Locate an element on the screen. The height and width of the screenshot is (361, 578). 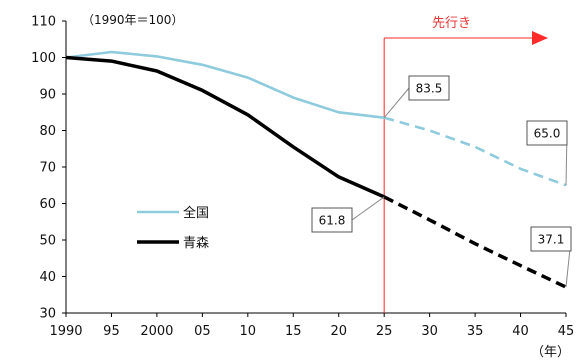
x-tick-label: 20 is located at coordinates (338, 331).